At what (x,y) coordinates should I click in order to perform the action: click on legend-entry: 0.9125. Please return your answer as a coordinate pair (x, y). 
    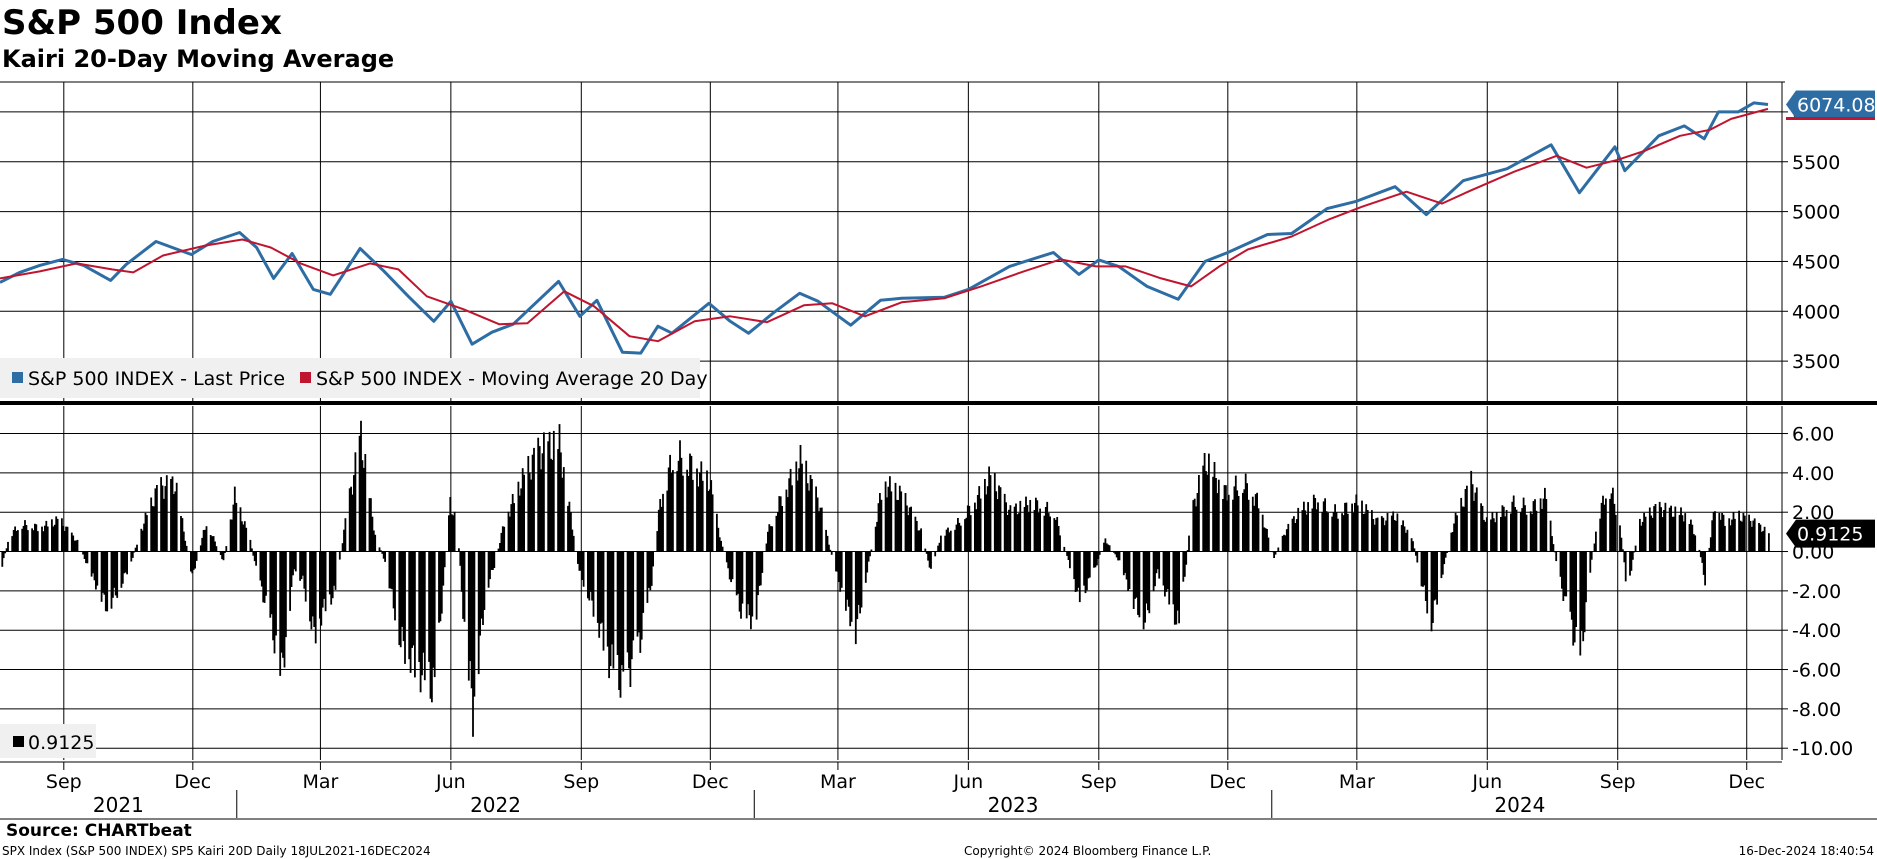
    Looking at the image, I should click on (61, 743).